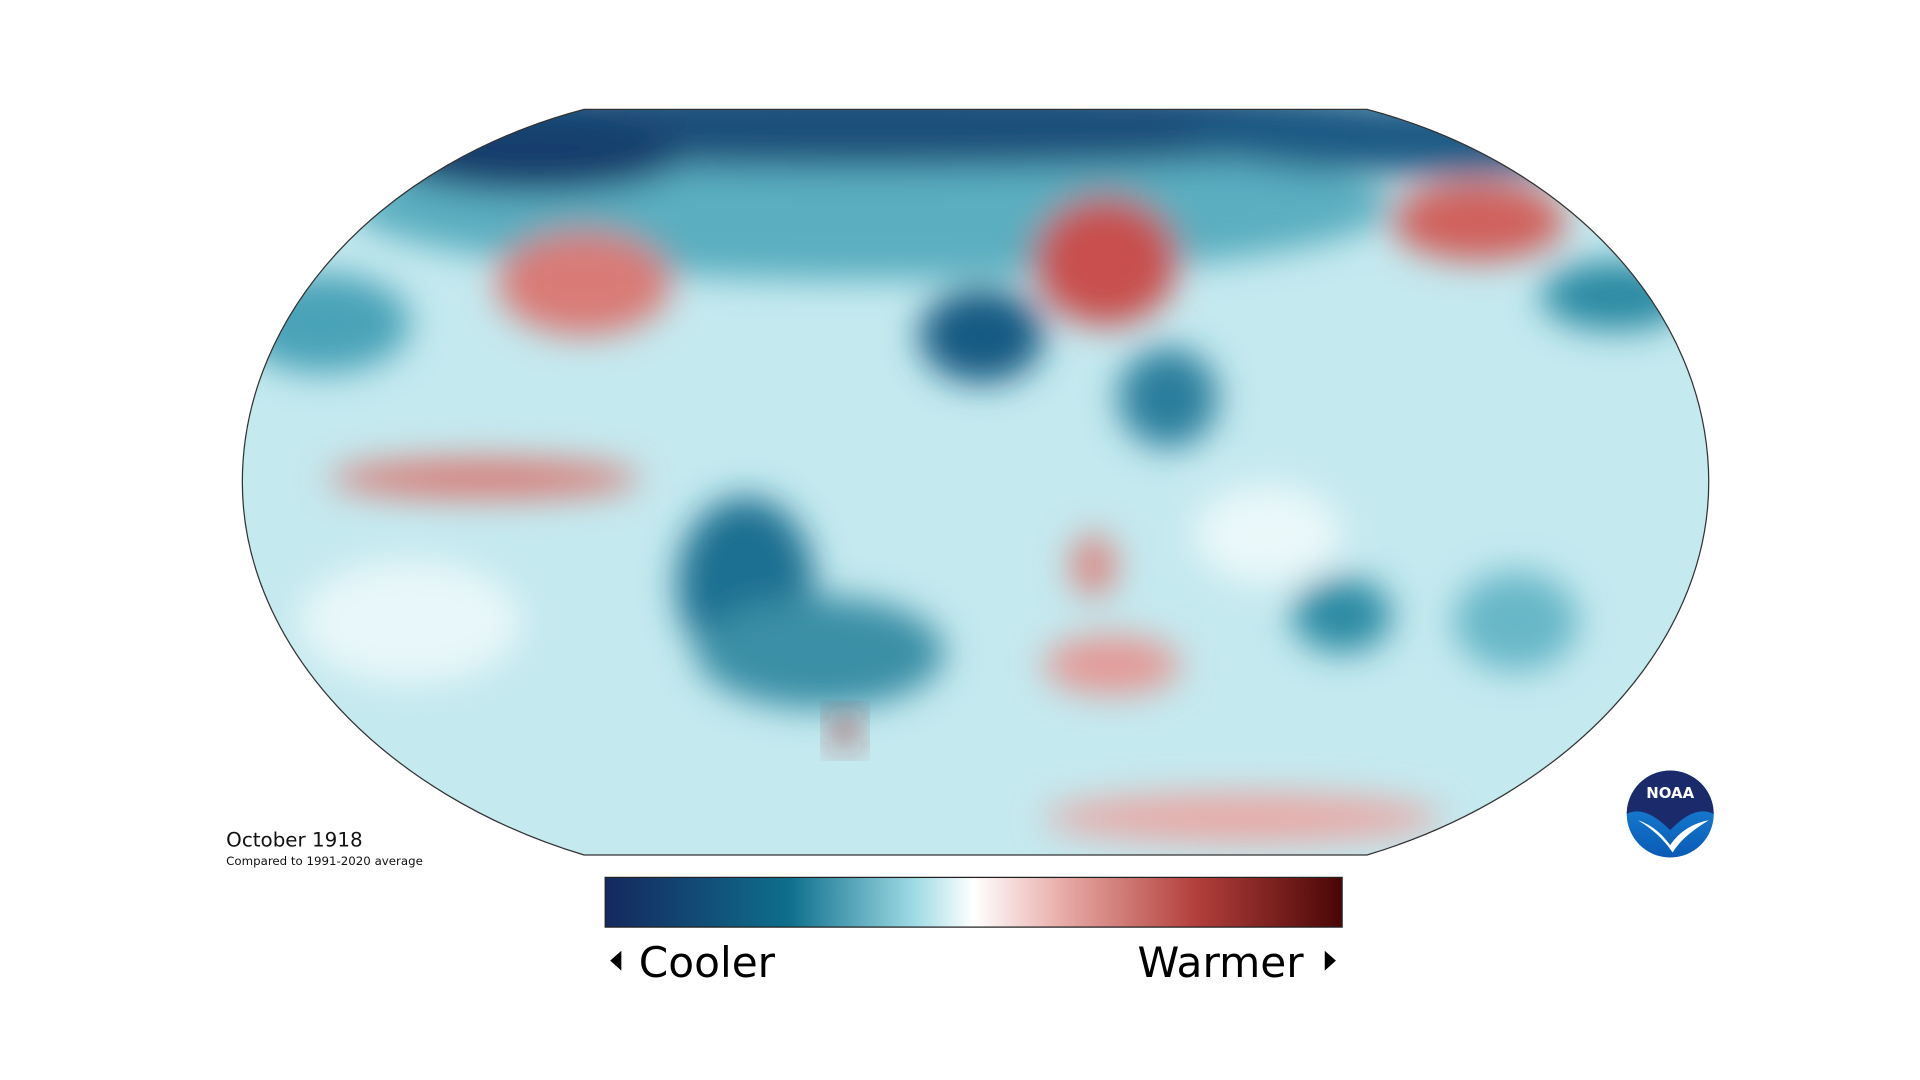 This screenshot has width=1920, height=1080. Describe the element at coordinates (845, 730) in the screenshot. I see `hot-spot` at that location.